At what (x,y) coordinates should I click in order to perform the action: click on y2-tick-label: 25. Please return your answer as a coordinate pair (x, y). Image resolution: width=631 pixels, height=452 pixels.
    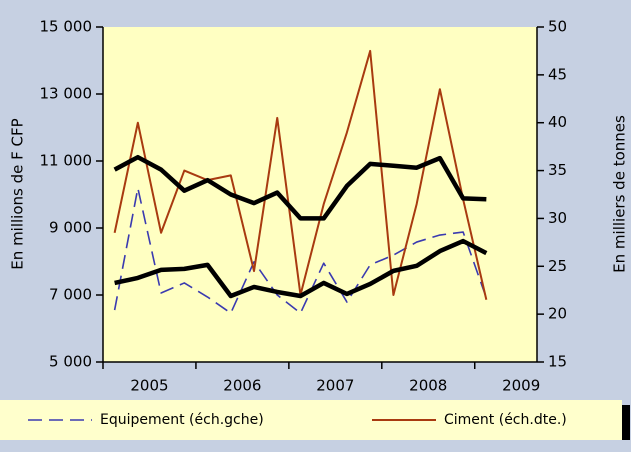
    Looking at the image, I should click on (557, 266).